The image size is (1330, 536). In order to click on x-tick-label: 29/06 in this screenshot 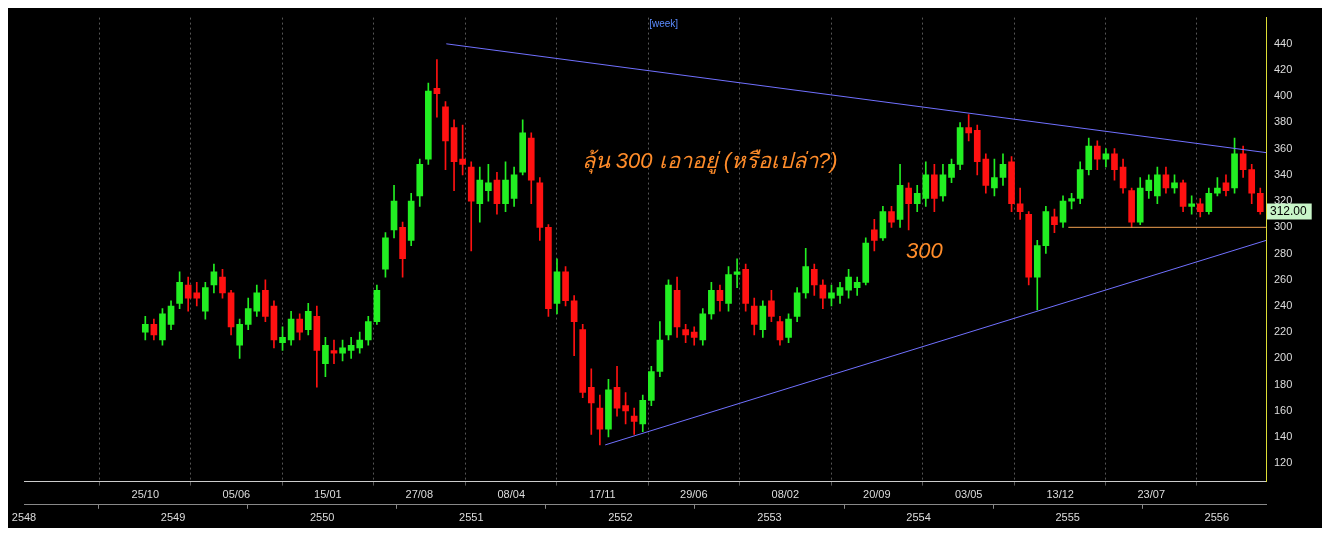, I will do `click(694, 494)`.